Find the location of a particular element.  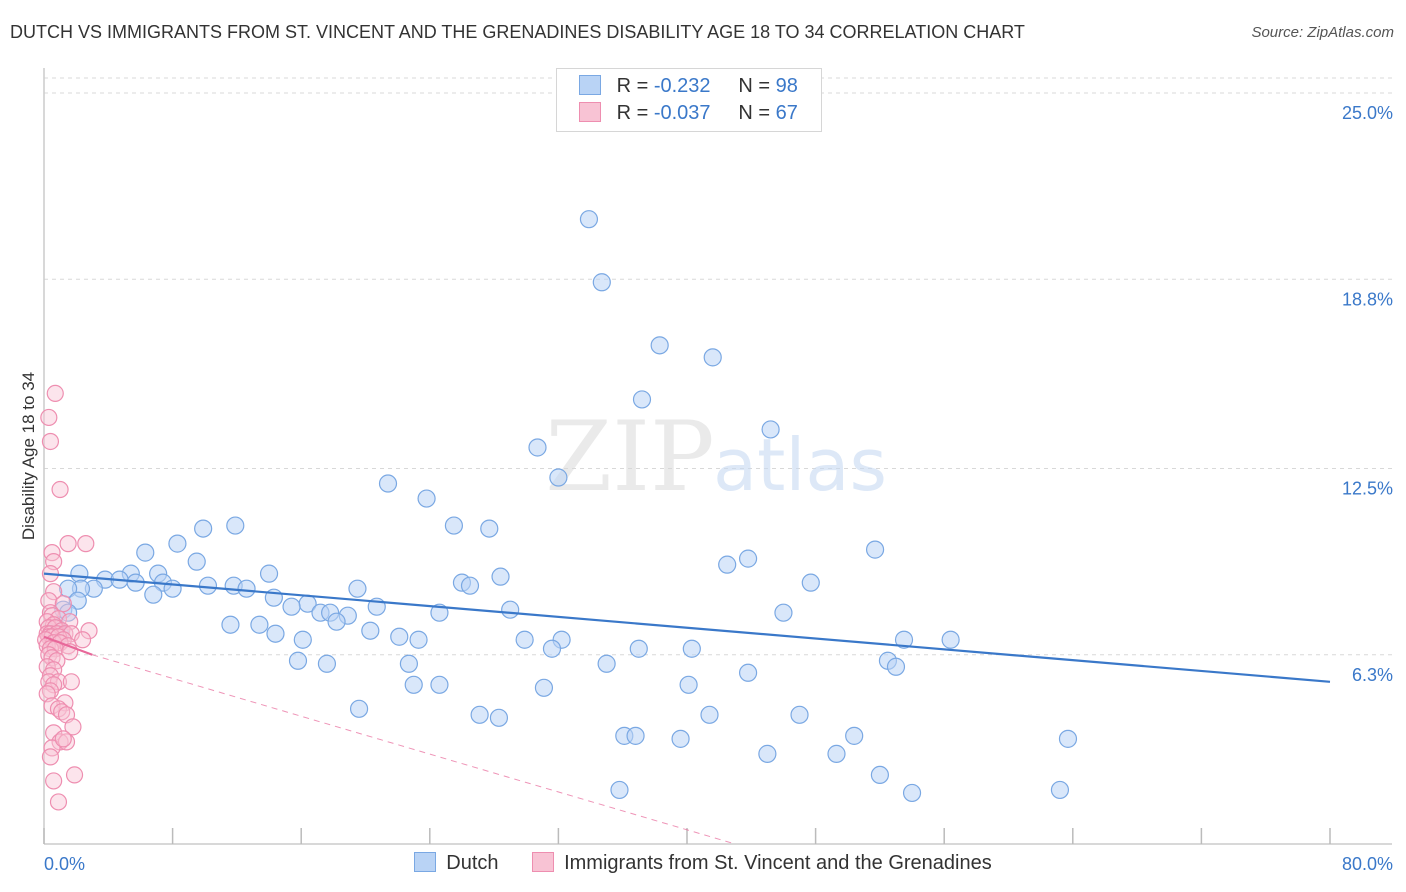

watermark-zip: ZIP is located at coordinates (629, 457).